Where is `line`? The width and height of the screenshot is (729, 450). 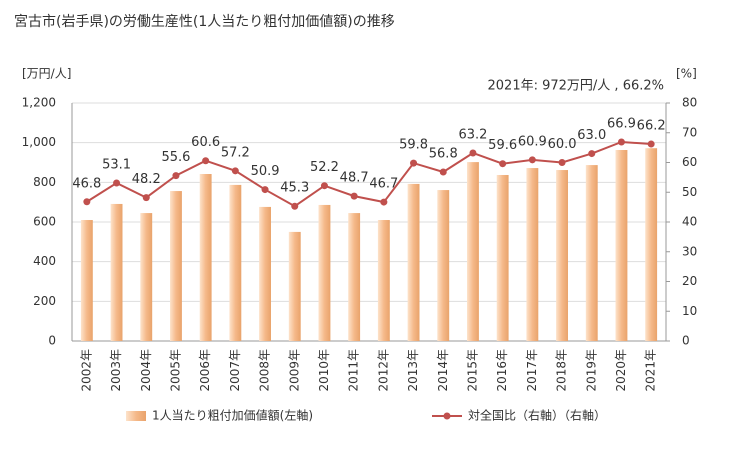
line is located at coordinates (369, 174).